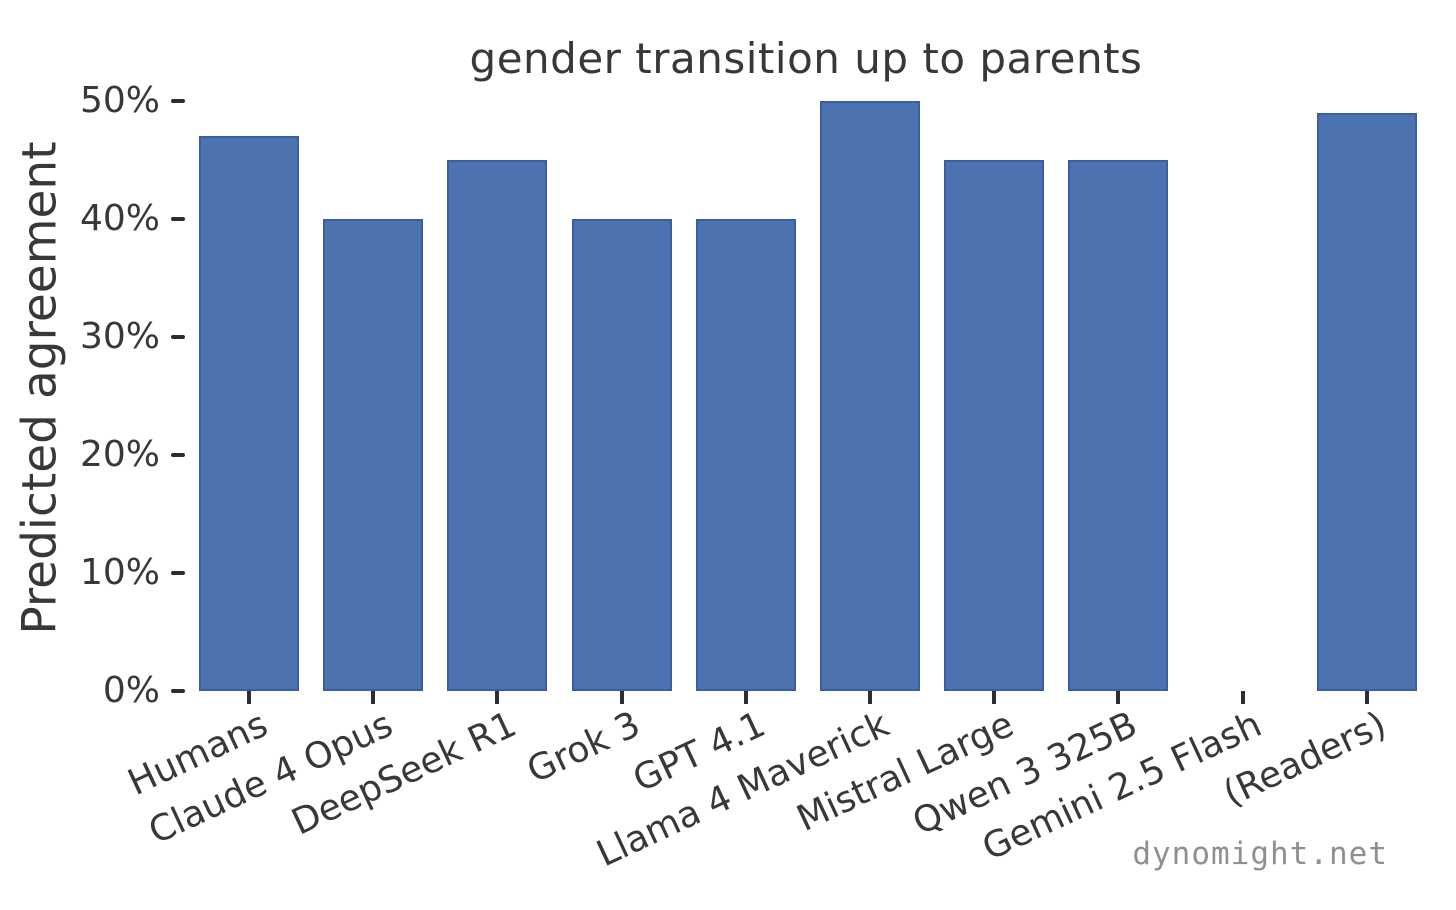 This screenshot has width=1456, height=910. What do you see at coordinates (119, 454) in the screenshot?
I see `y-tick-label-20: 20%` at bounding box center [119, 454].